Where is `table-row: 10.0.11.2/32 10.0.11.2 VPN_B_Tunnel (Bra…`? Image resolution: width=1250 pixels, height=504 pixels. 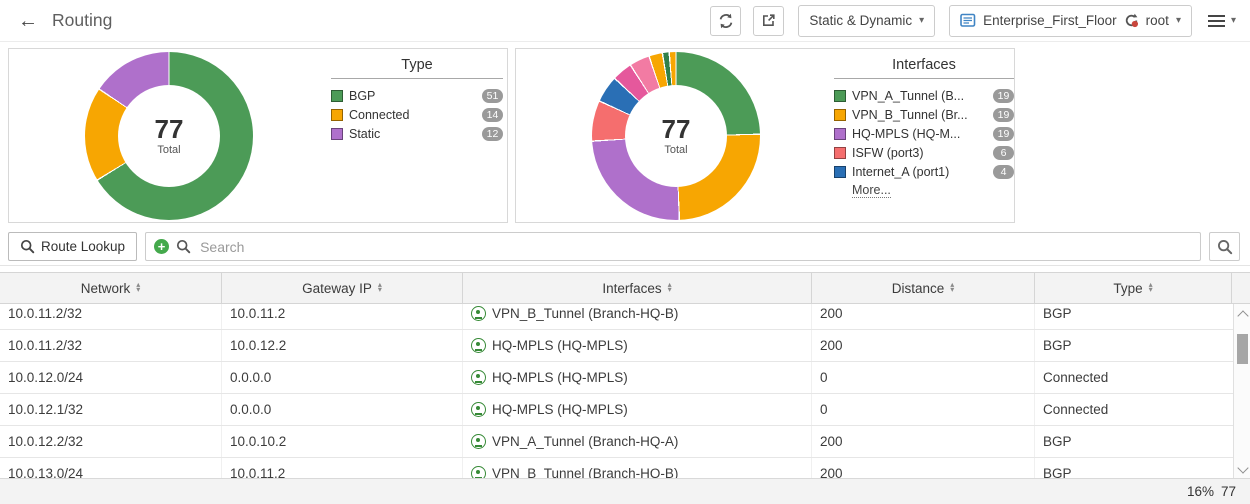 table-row: 10.0.11.2/32 10.0.11.2 VPN_B_Tunnel (Bra… is located at coordinates (625, 317).